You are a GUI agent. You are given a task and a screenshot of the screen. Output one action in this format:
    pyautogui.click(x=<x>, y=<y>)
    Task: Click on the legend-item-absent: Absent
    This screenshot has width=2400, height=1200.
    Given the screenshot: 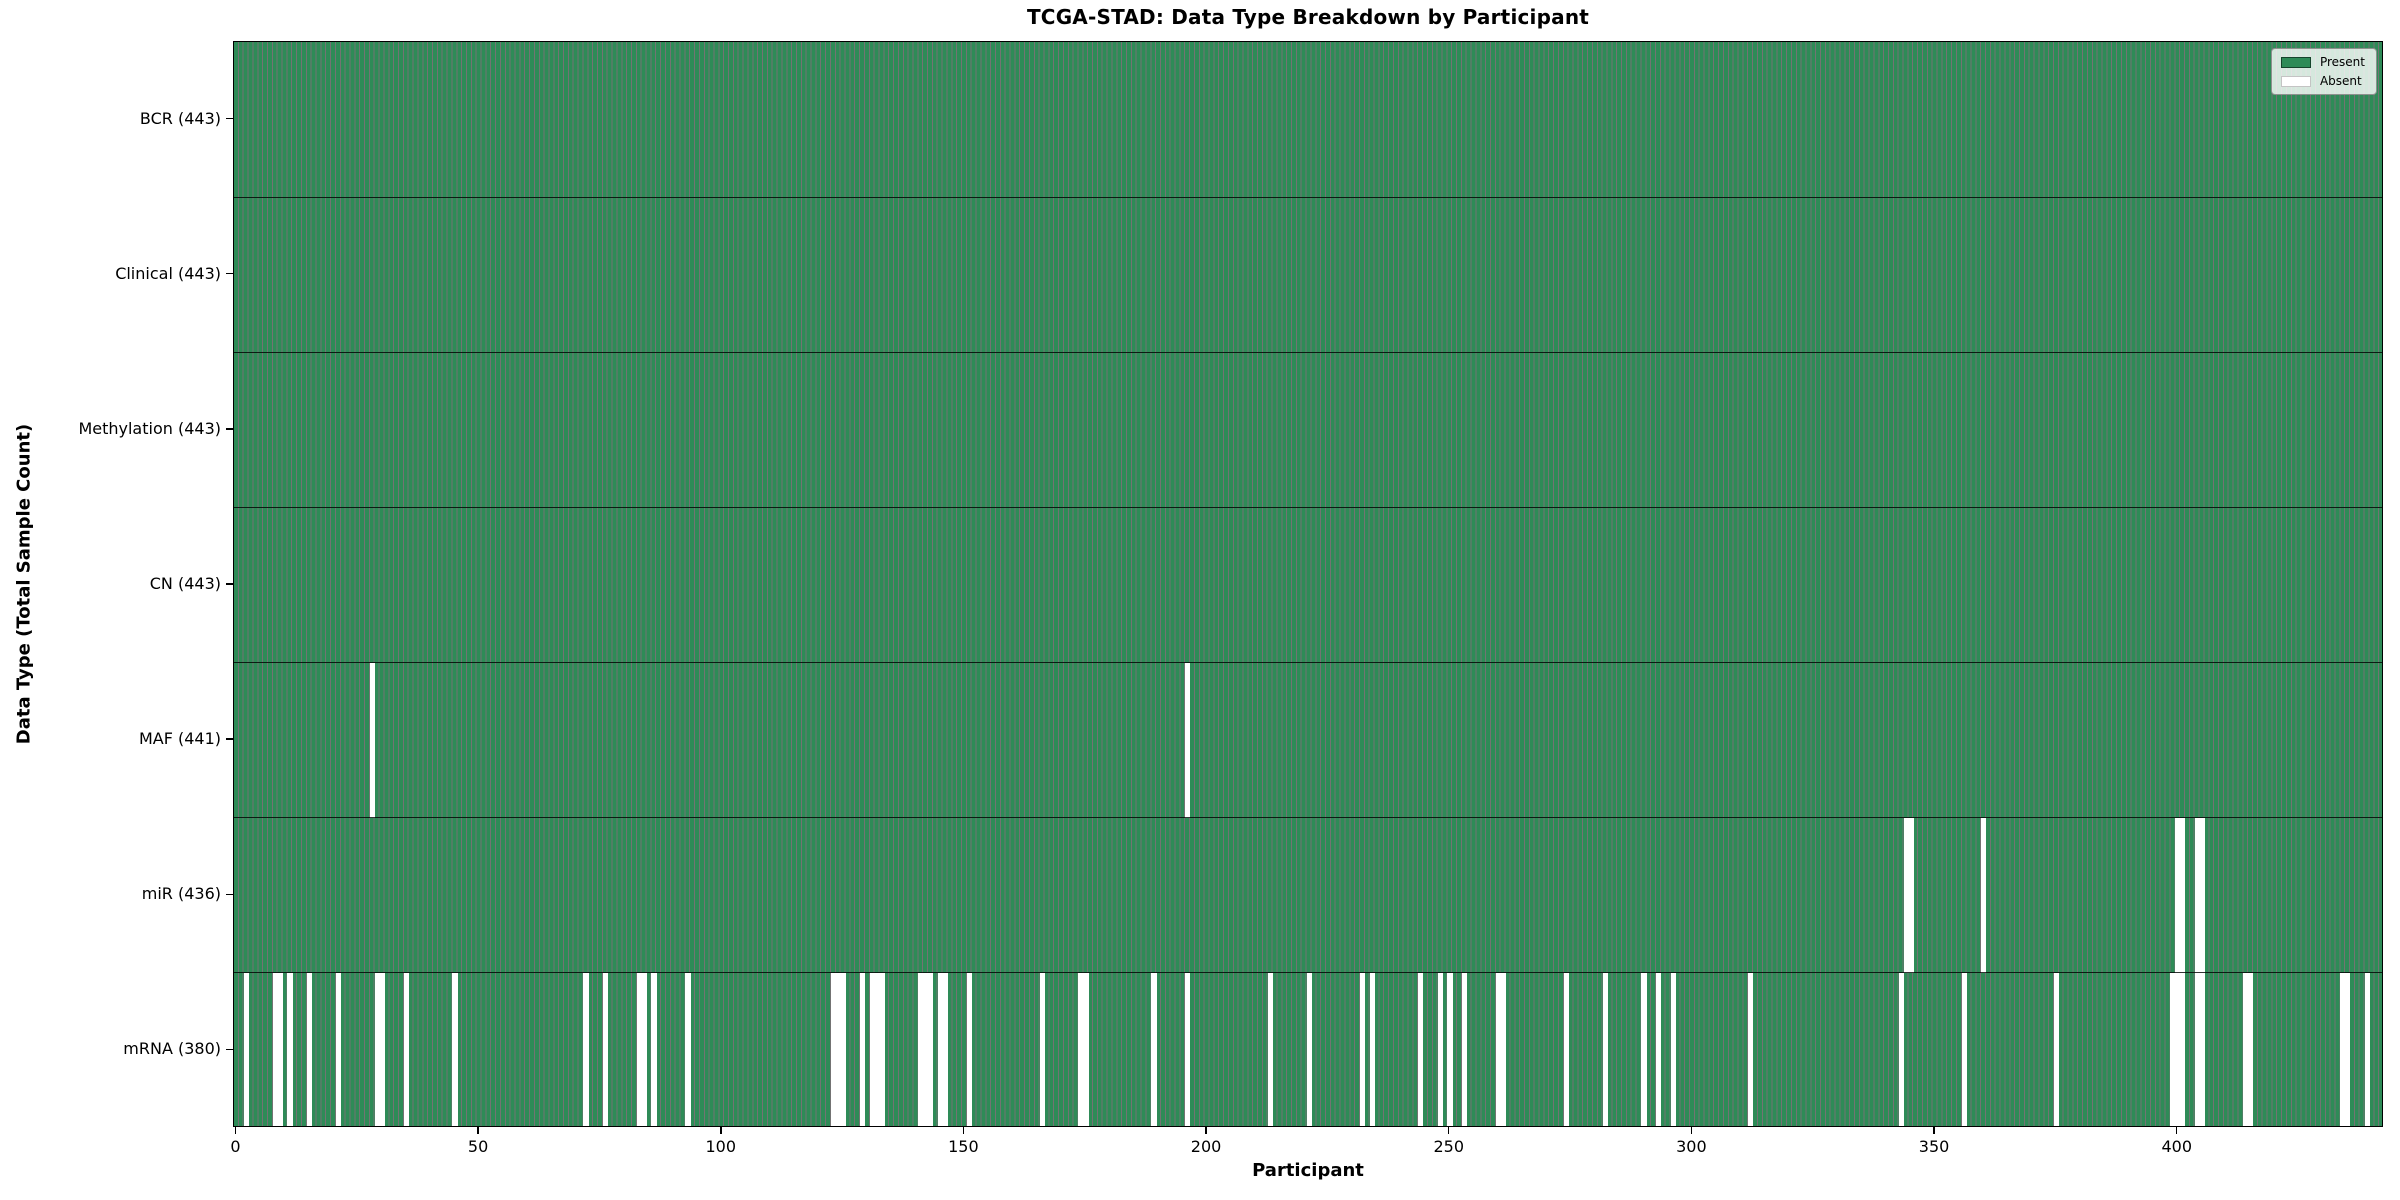 What is the action you would take?
    pyautogui.click(x=2322, y=81)
    